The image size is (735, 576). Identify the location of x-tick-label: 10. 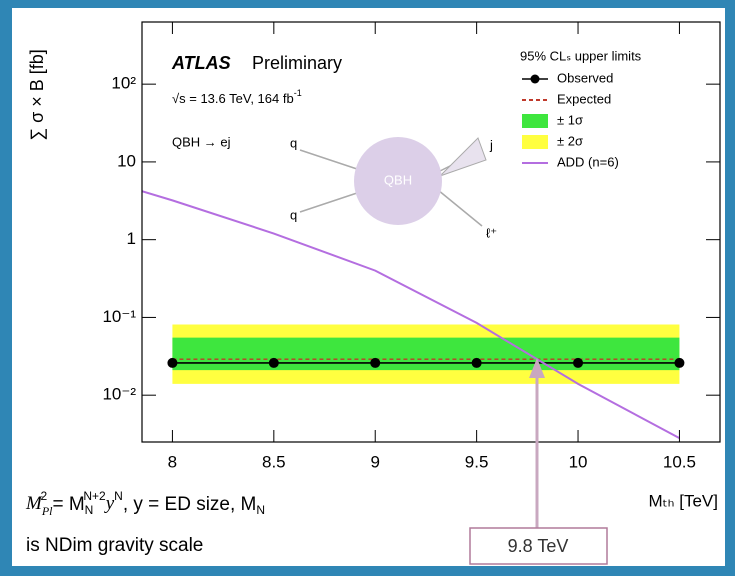
(578, 461).